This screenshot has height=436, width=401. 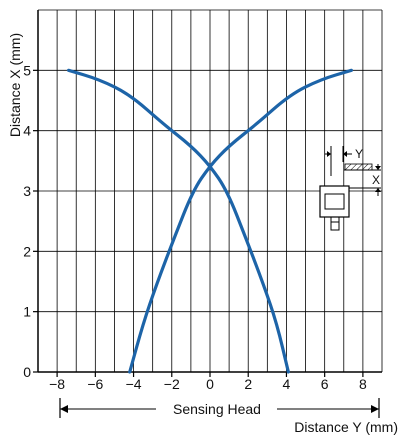 I want to click on inset-y-label: Y, so click(x=359, y=154).